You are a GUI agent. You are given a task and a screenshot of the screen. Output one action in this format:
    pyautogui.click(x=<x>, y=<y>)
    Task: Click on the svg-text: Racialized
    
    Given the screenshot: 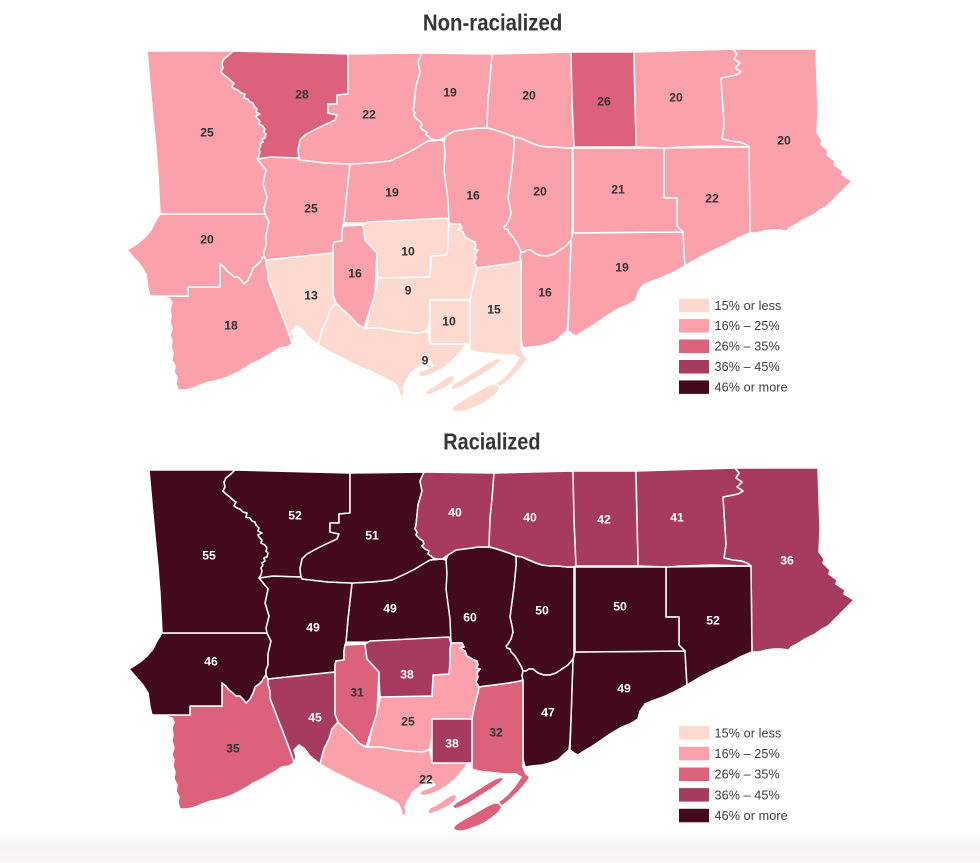 What is the action you would take?
    pyautogui.click(x=491, y=442)
    